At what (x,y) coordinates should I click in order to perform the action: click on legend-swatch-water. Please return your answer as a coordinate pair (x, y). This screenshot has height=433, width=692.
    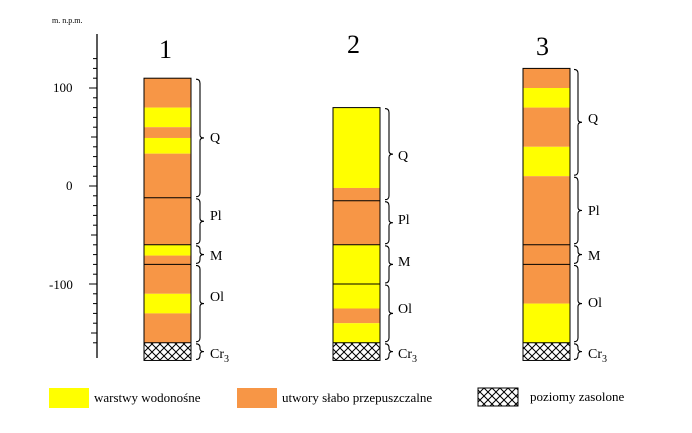
    Looking at the image, I should click on (69, 398).